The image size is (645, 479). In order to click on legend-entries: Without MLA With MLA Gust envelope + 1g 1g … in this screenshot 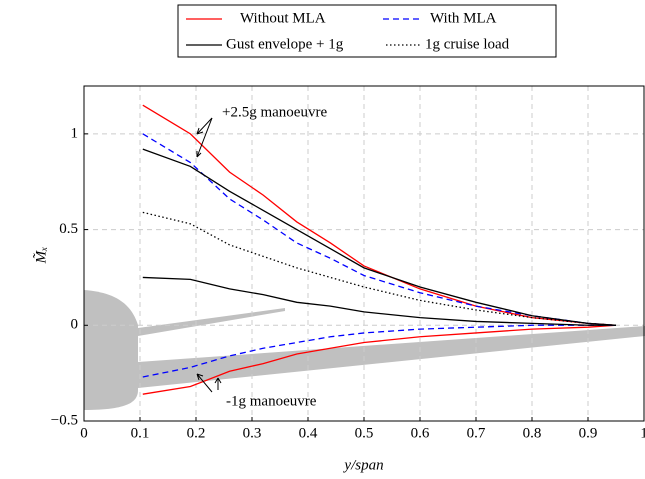, I will do `click(348, 31)`.